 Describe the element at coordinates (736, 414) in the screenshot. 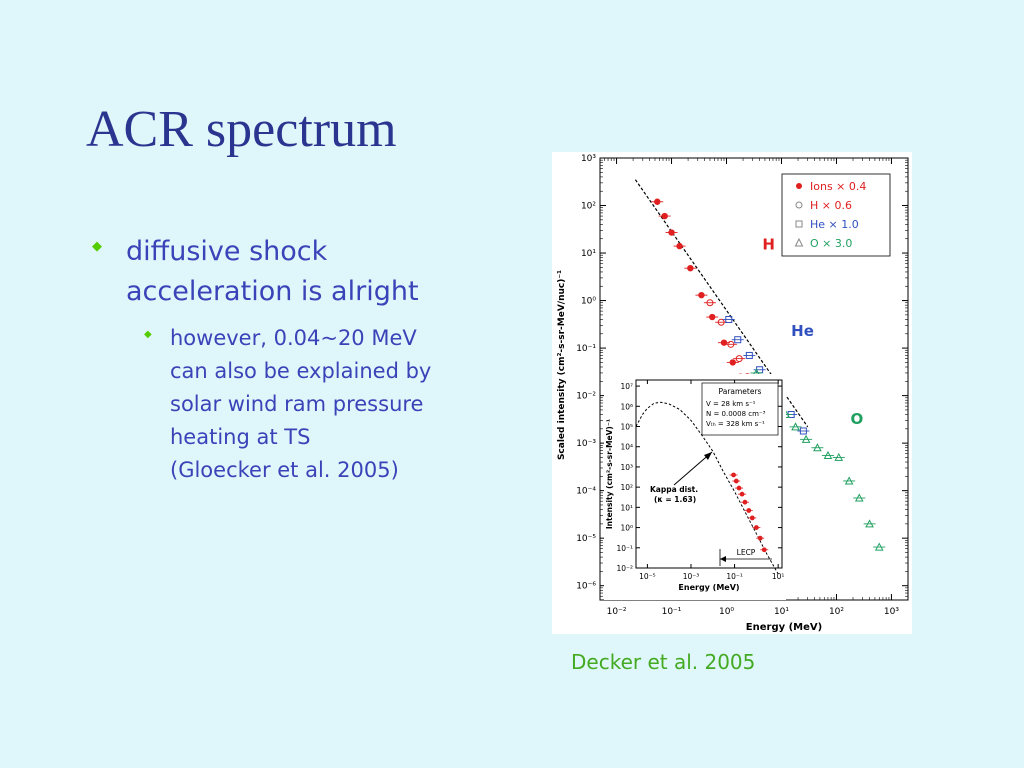

I see `parameter-line: N = 0.0008 cm⁻³` at that location.